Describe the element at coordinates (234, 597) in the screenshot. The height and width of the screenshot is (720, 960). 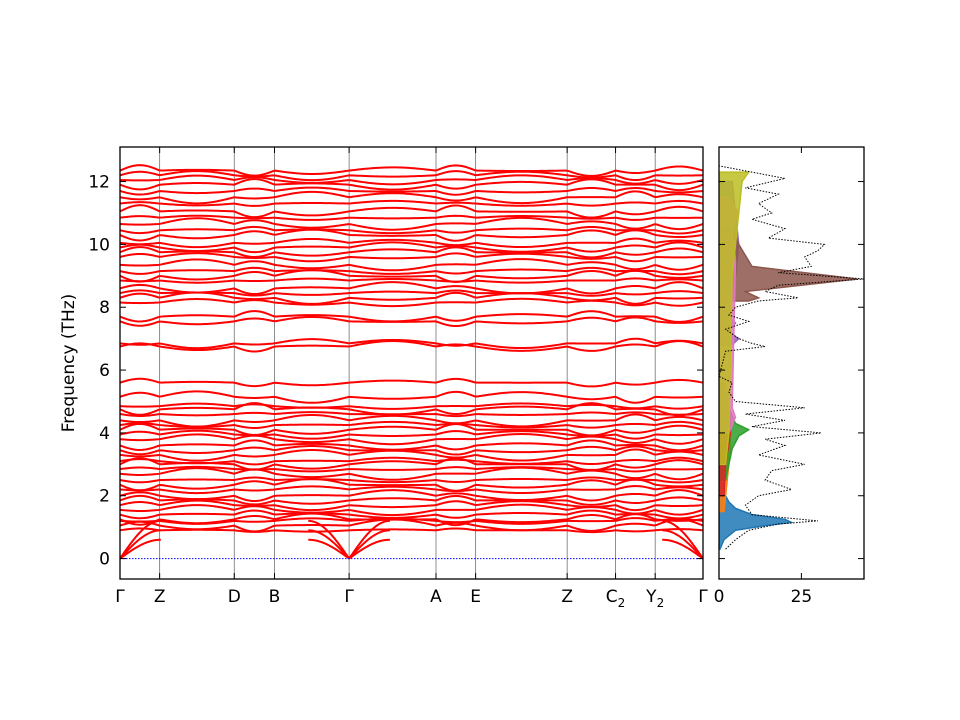
I see `x-tick-label: D` at that location.